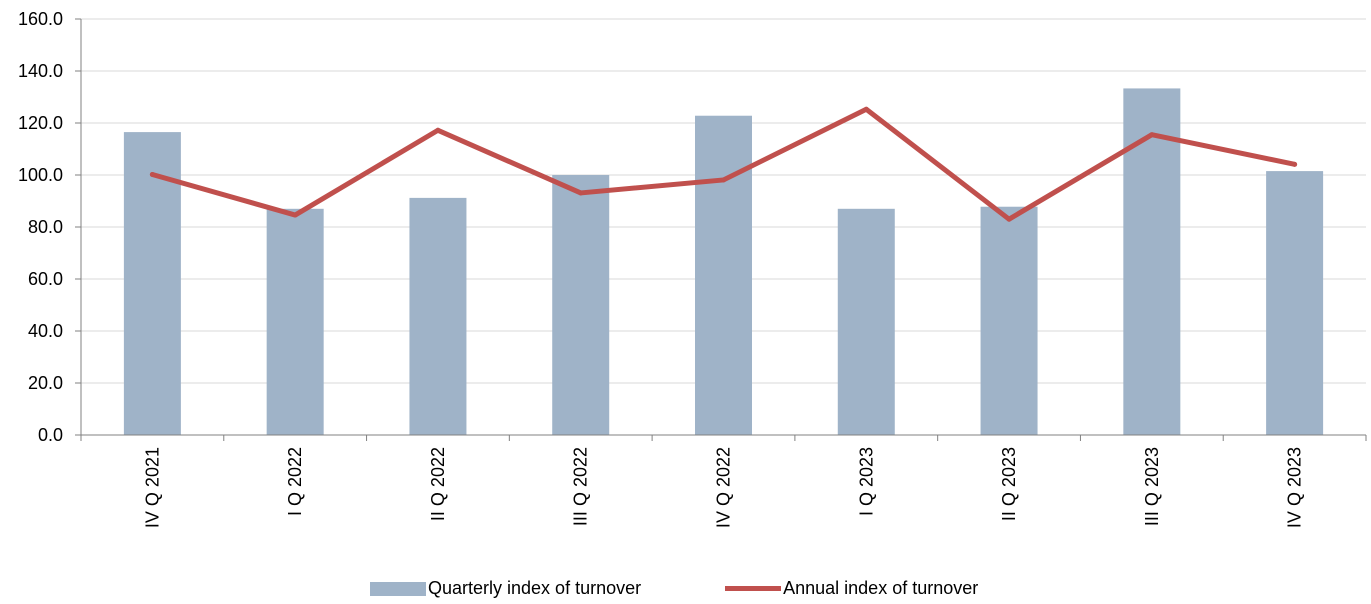  Describe the element at coordinates (438, 484) in the screenshot. I see `x-tick-label: II Q 2022` at that location.